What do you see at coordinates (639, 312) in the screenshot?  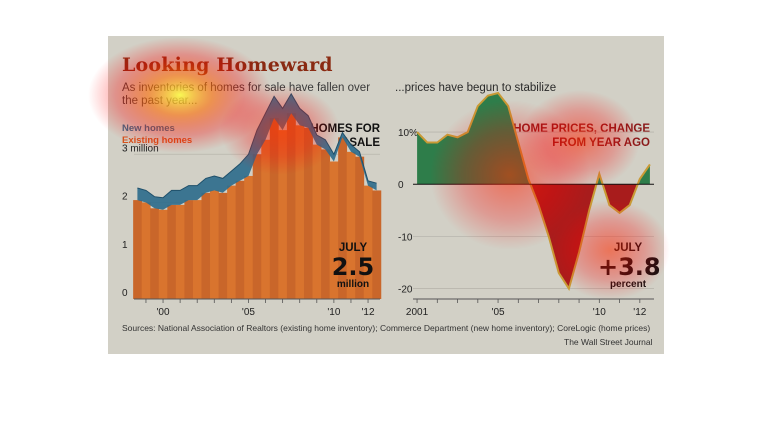 I see `prices-x-tick-label: '12` at bounding box center [639, 312].